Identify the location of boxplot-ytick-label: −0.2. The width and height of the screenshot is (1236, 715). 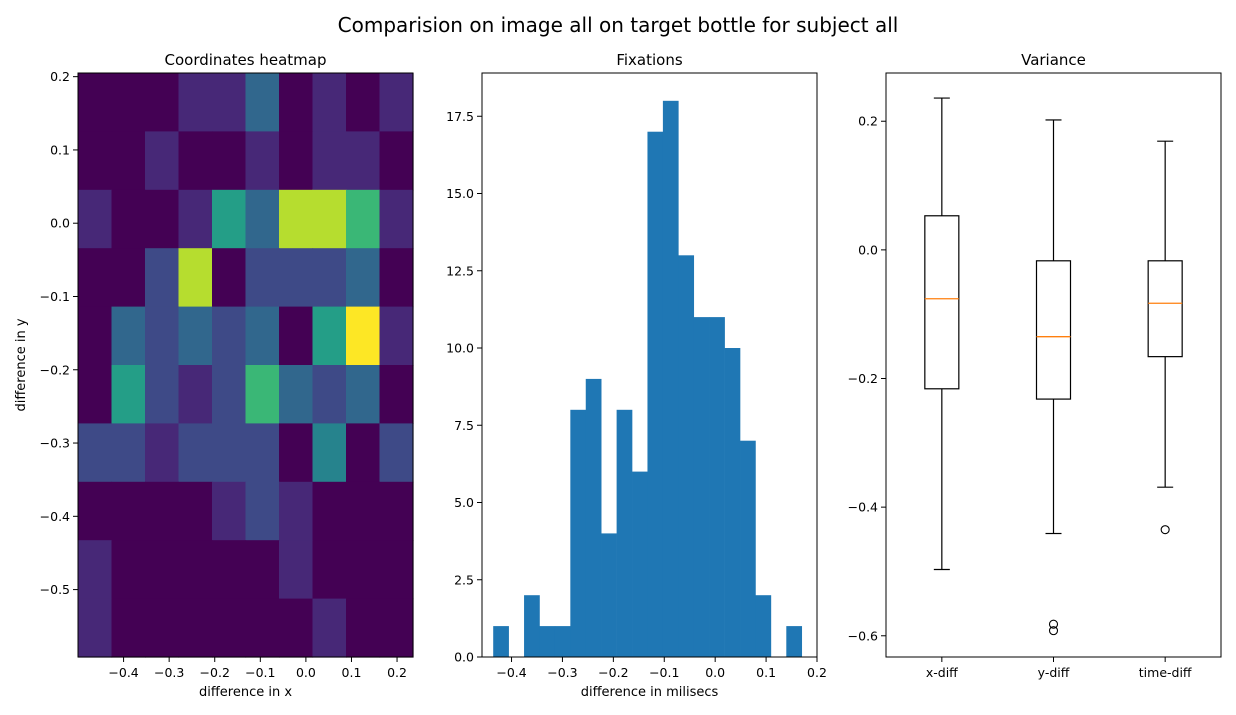
(863, 378).